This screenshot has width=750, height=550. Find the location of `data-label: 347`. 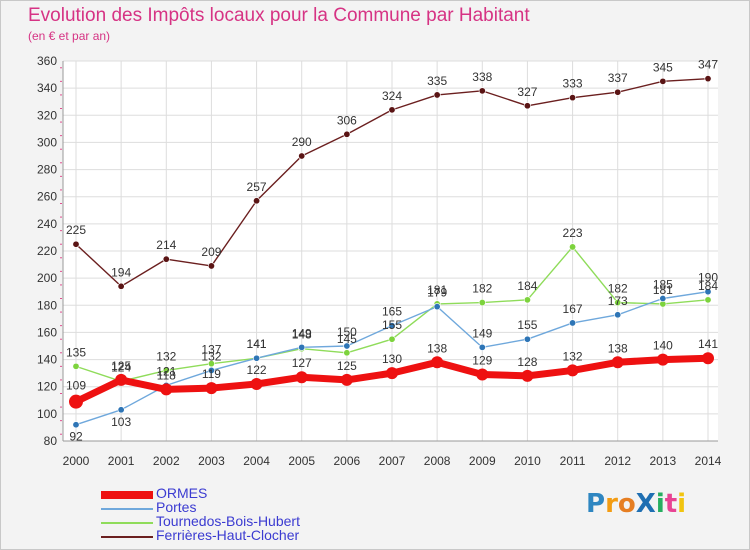

data-label: 347 is located at coordinates (708, 65).